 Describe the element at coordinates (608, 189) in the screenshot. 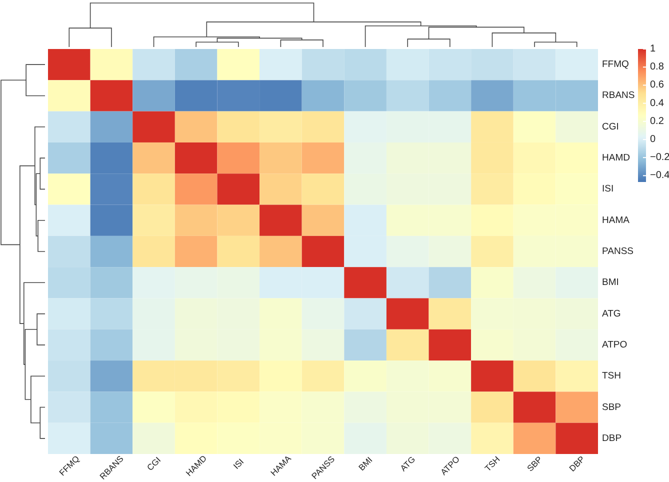

I see `y-tick-label: ISI` at that location.